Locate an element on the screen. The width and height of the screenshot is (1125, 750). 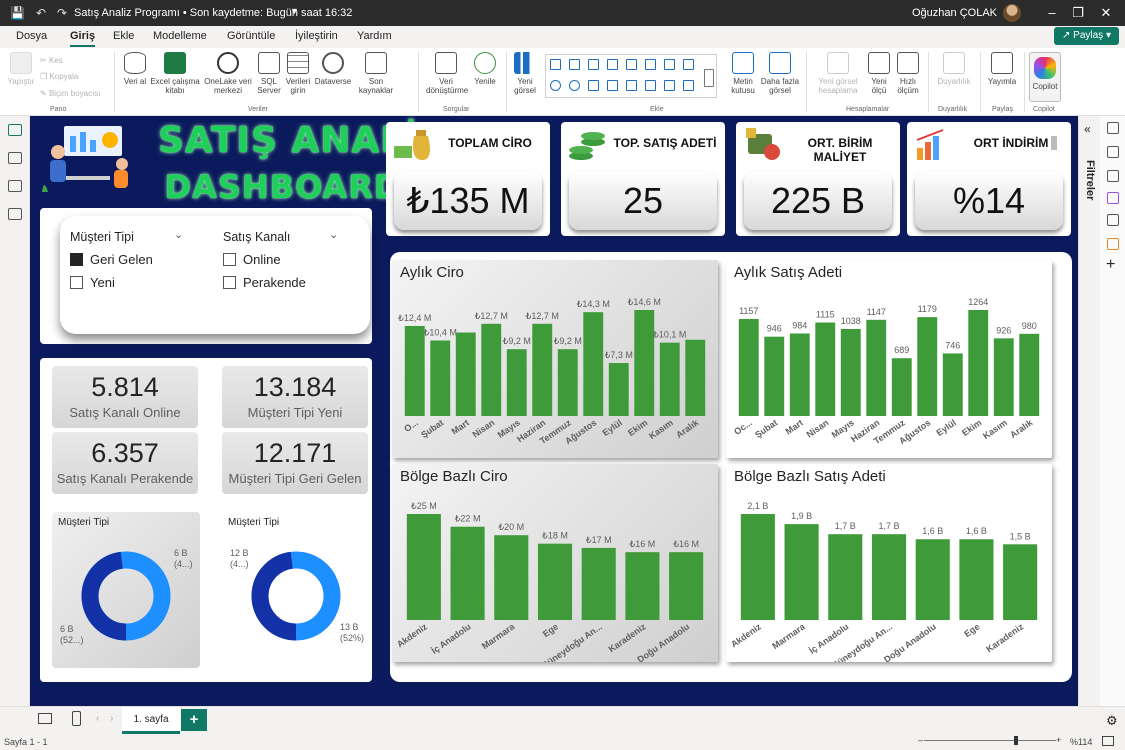
report-view-icon is located at coordinates (15, 130).